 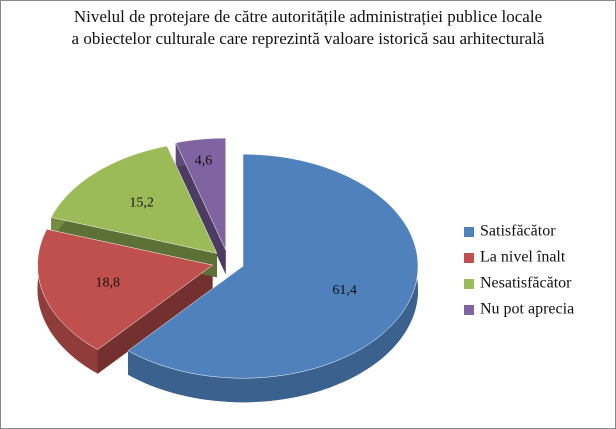 I want to click on data-label: 15,2, so click(x=141, y=203).